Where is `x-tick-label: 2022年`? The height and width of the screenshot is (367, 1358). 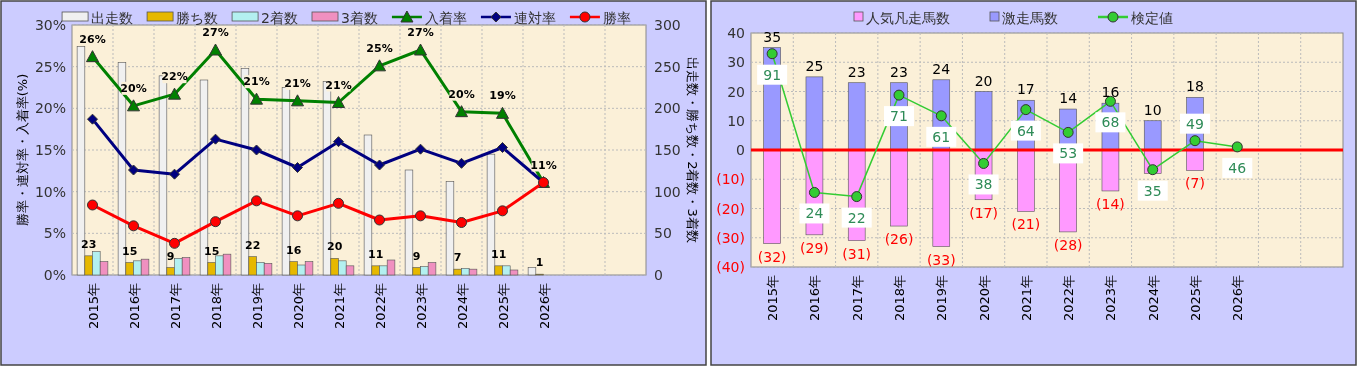
x-tick-label: 2022年 is located at coordinates (380, 306).